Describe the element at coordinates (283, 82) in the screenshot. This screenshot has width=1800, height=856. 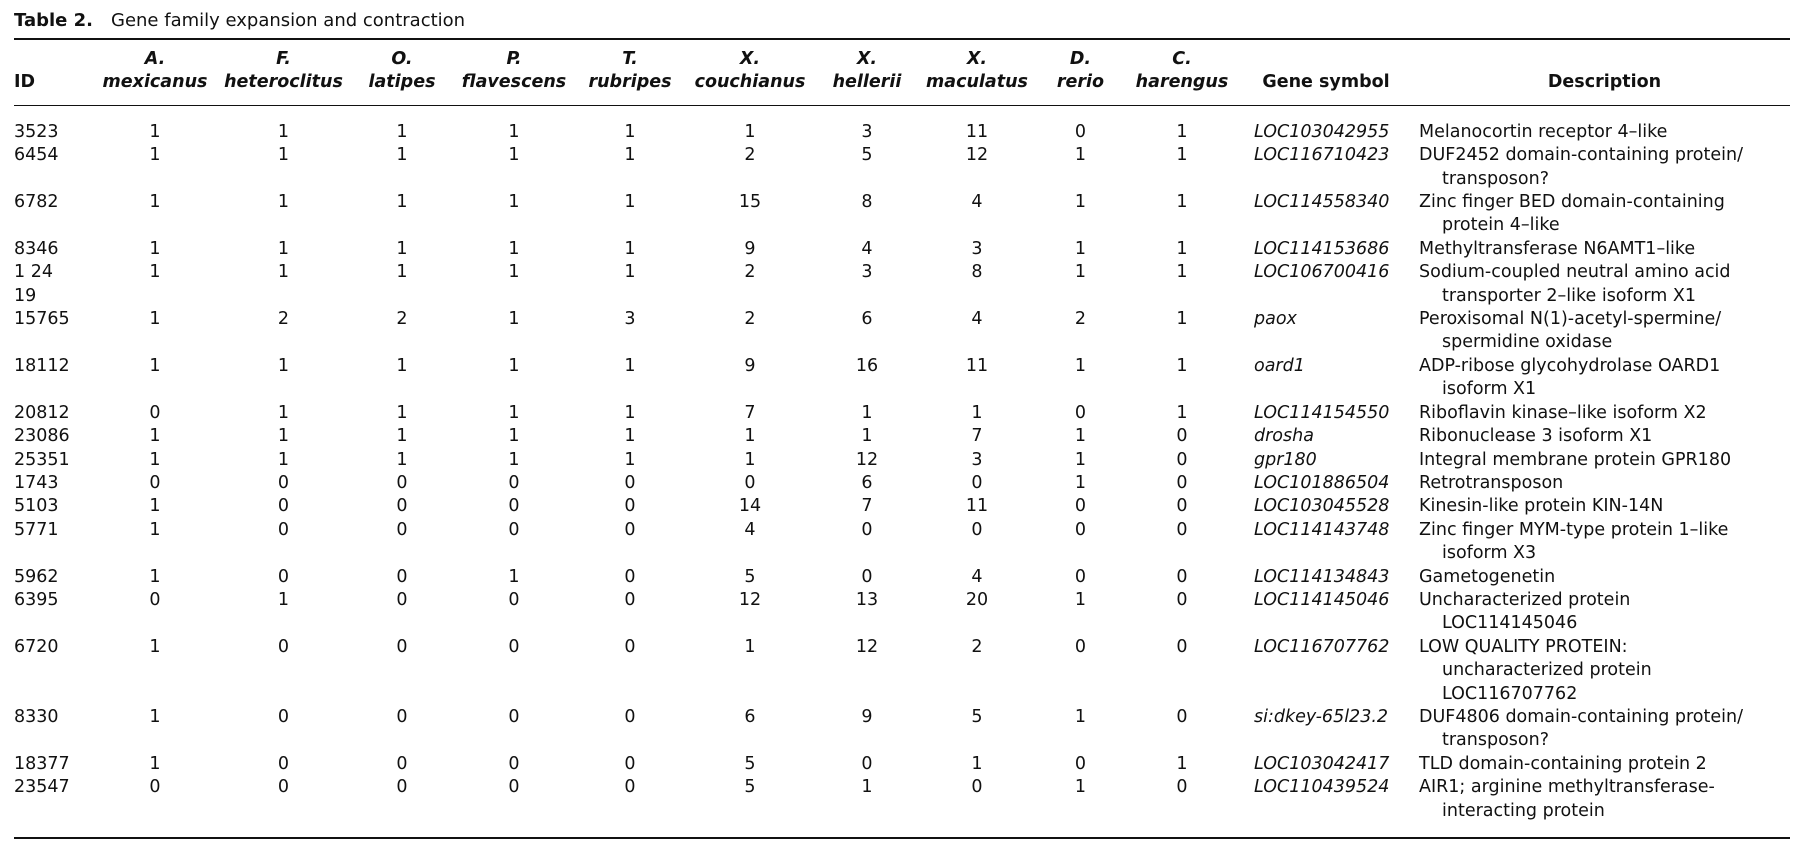
I see `species-name-part: heteroclitus` at that location.